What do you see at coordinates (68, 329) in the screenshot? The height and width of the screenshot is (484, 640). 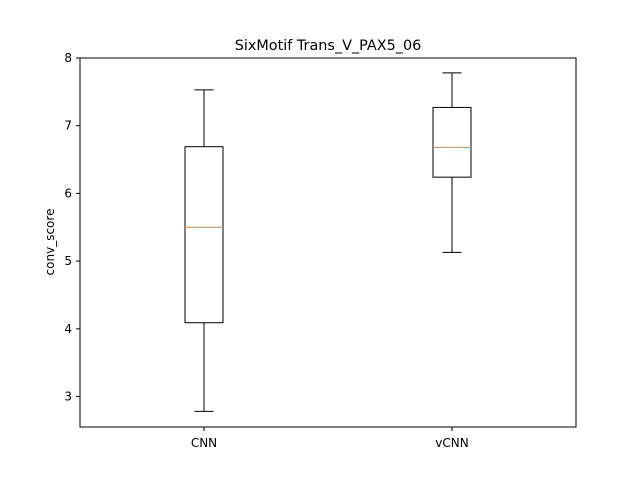 I see `y-tick-label: 4` at bounding box center [68, 329].